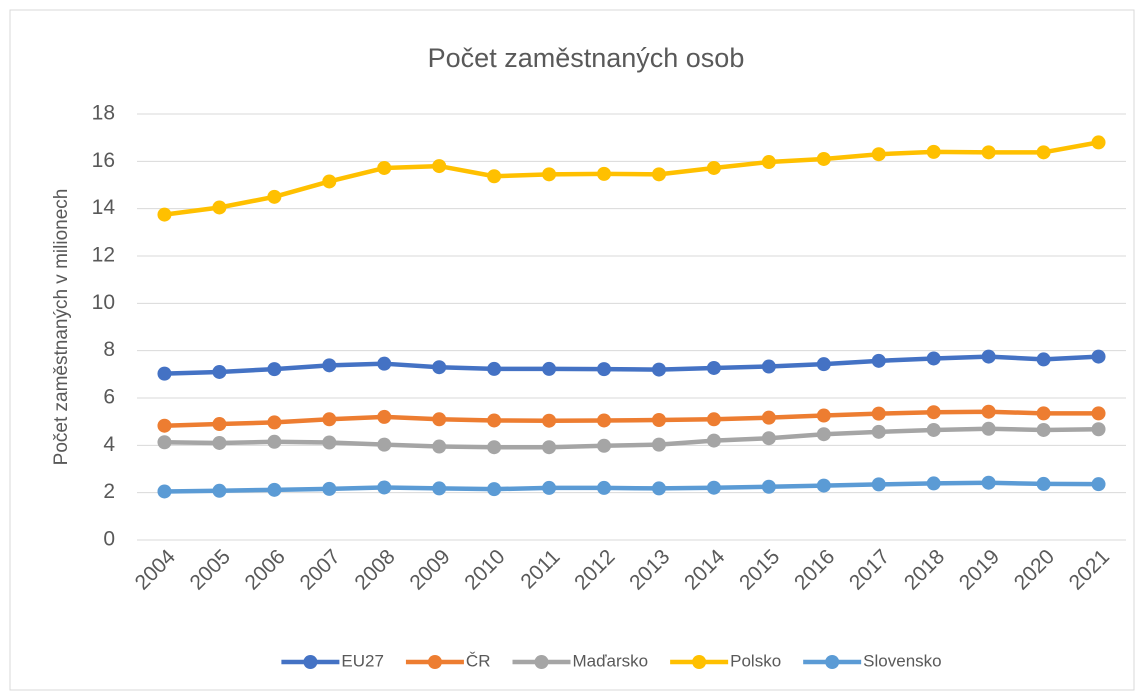 The height and width of the screenshot is (697, 1144). Describe the element at coordinates (109, 397) in the screenshot. I see `y-tick-label: 6` at that location.